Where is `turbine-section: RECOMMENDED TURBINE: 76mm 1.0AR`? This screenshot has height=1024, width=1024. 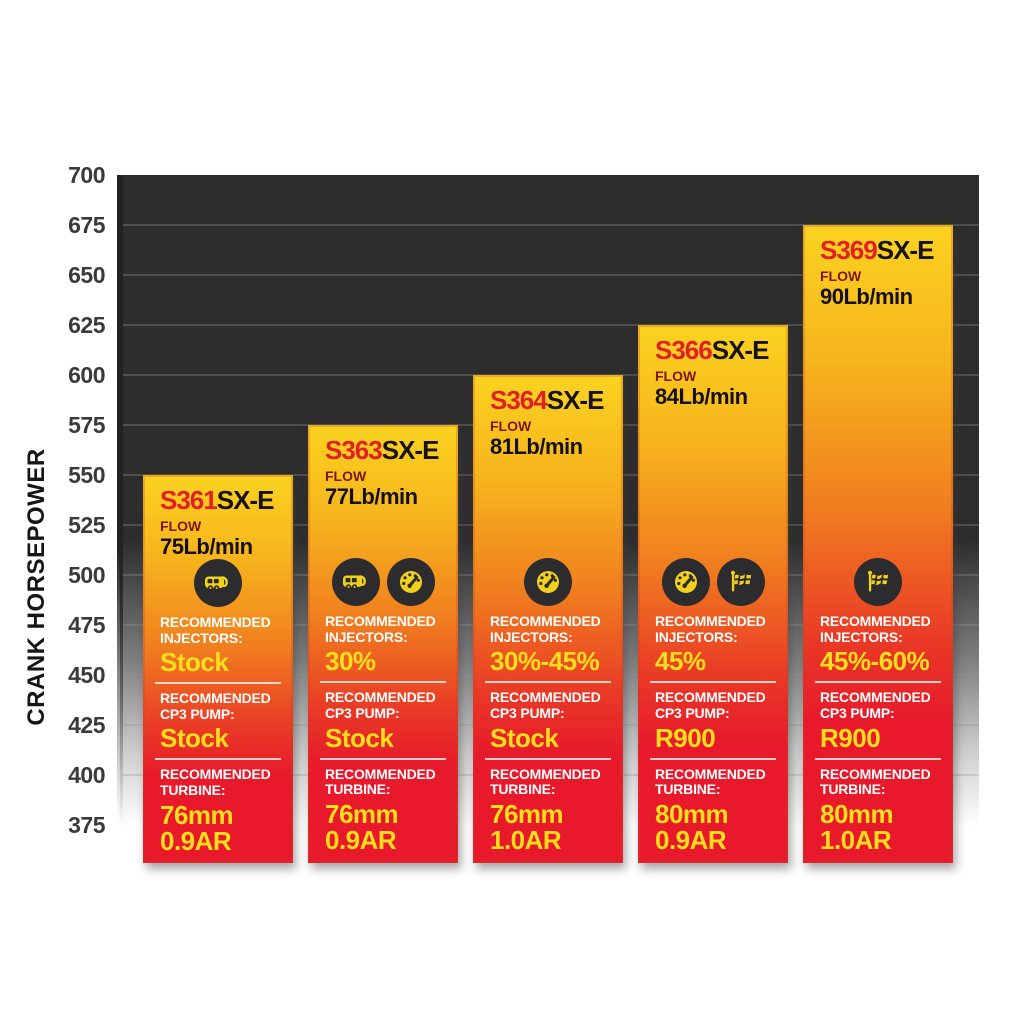 turbine-section: RECOMMENDED TURBINE: 76mm 1.0AR is located at coordinates (548, 810).